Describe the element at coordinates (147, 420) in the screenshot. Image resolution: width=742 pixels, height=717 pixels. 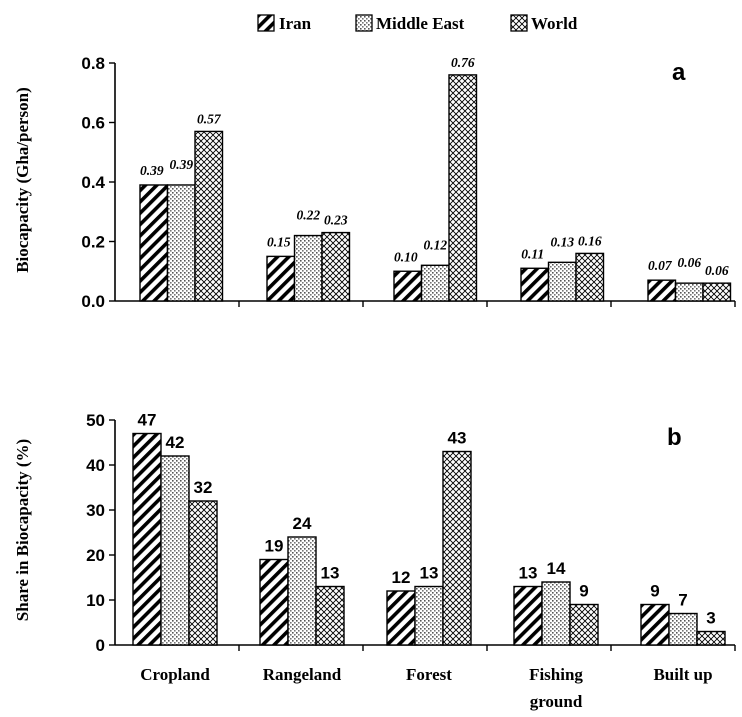
I see `panel-b-data-label-iran-cropland: 47` at that location.